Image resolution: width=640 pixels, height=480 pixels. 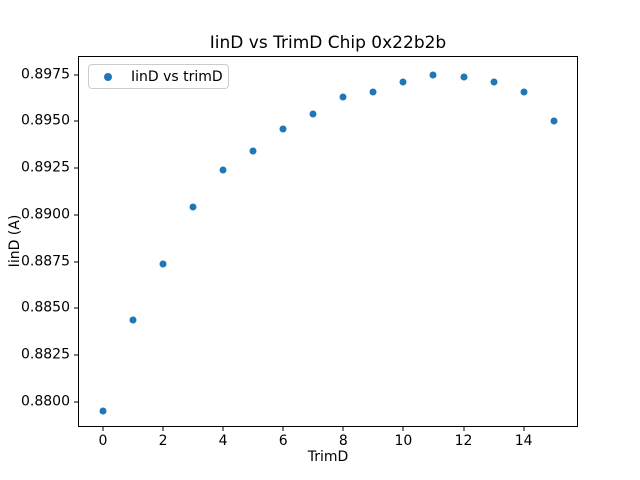 I want to click on y-tick-label: 0.8800, so click(x=45, y=401).